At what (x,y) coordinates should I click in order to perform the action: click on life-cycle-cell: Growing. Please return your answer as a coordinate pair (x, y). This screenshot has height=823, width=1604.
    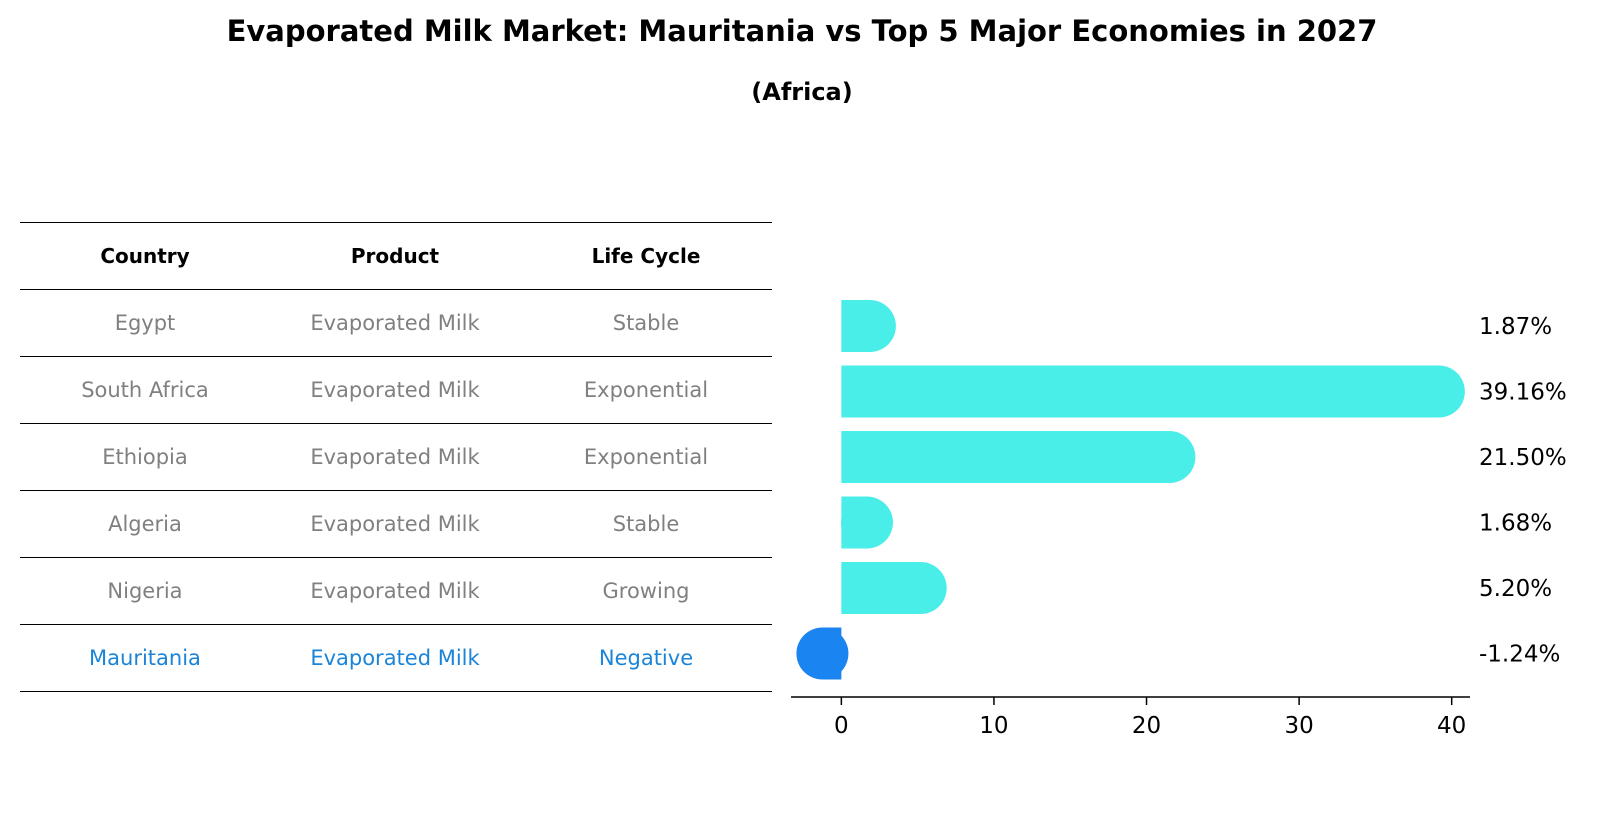
    Looking at the image, I should click on (646, 591).